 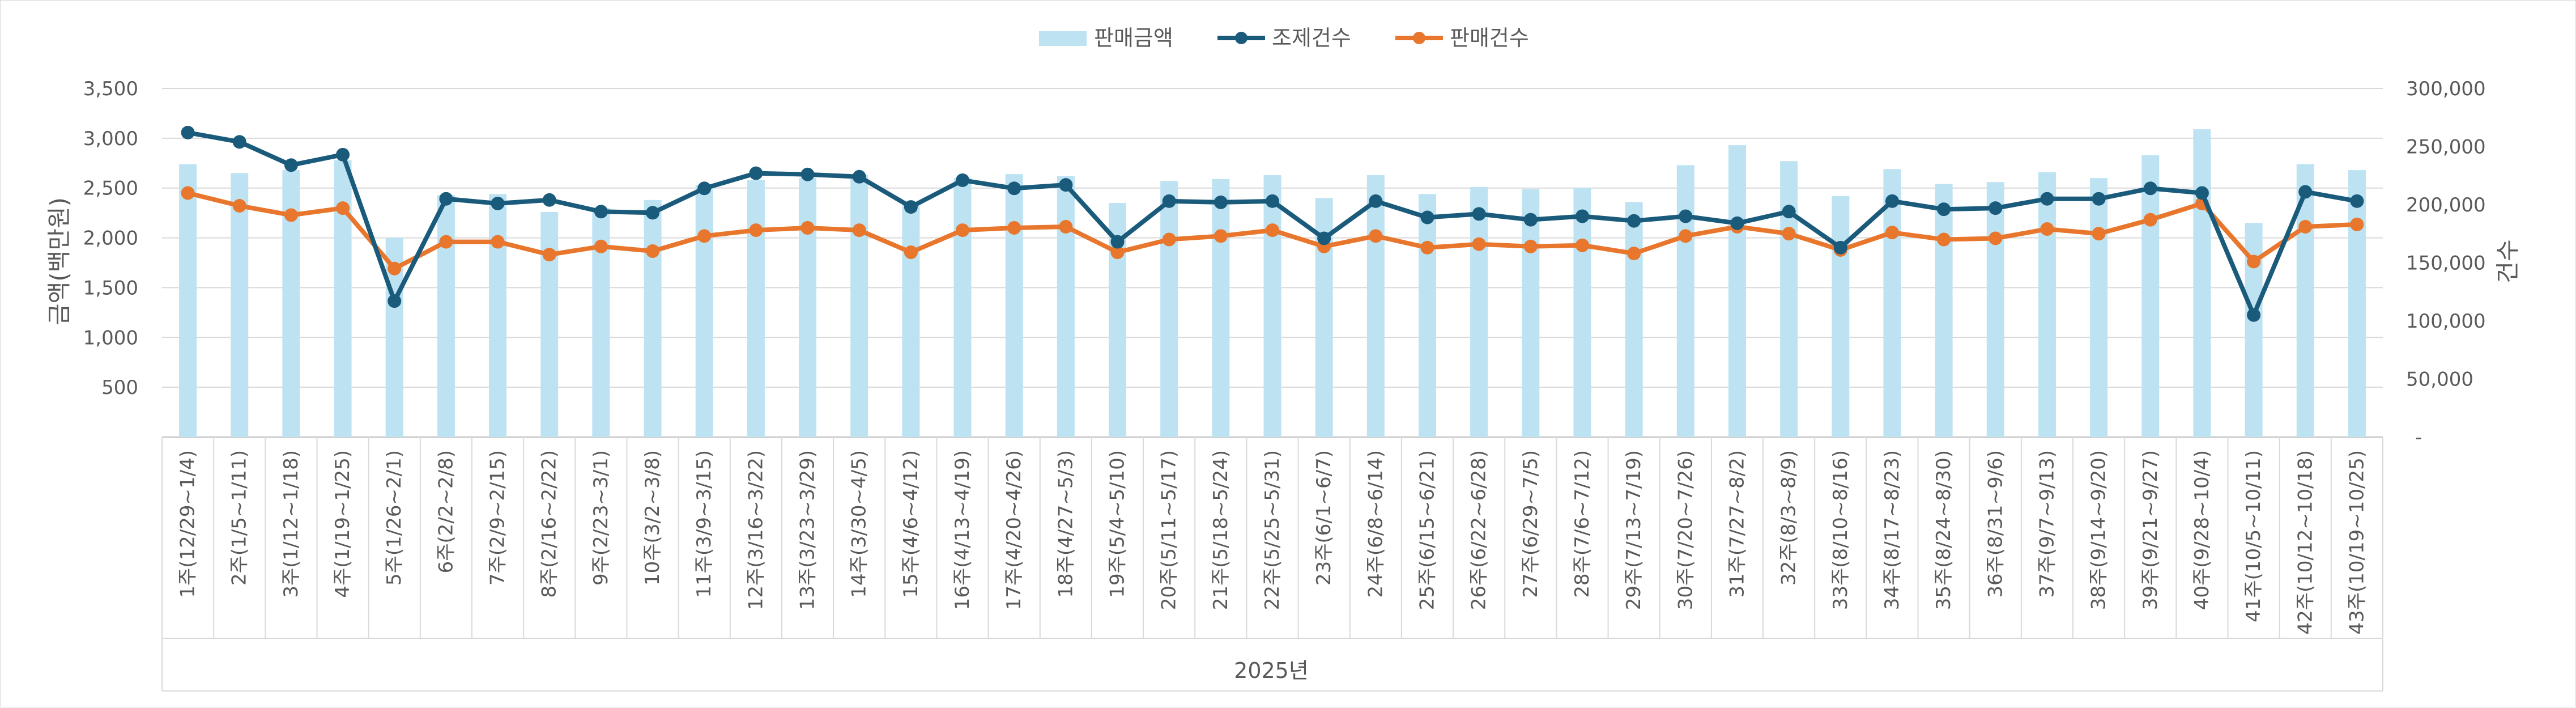 I want to click on x-tick-label: 33주(8/10~8/16), so click(x=1840, y=530).